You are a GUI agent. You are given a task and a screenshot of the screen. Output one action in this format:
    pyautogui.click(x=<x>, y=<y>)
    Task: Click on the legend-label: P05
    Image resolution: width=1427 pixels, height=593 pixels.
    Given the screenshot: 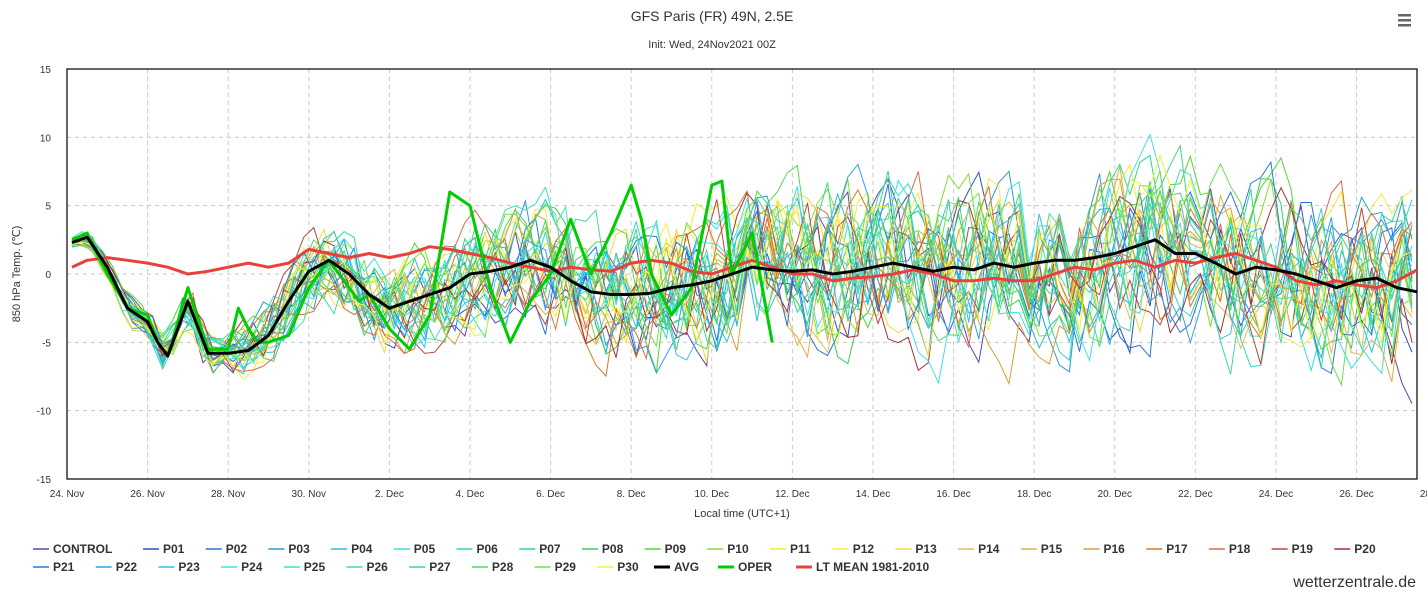 What is the action you would take?
    pyautogui.click(x=425, y=549)
    